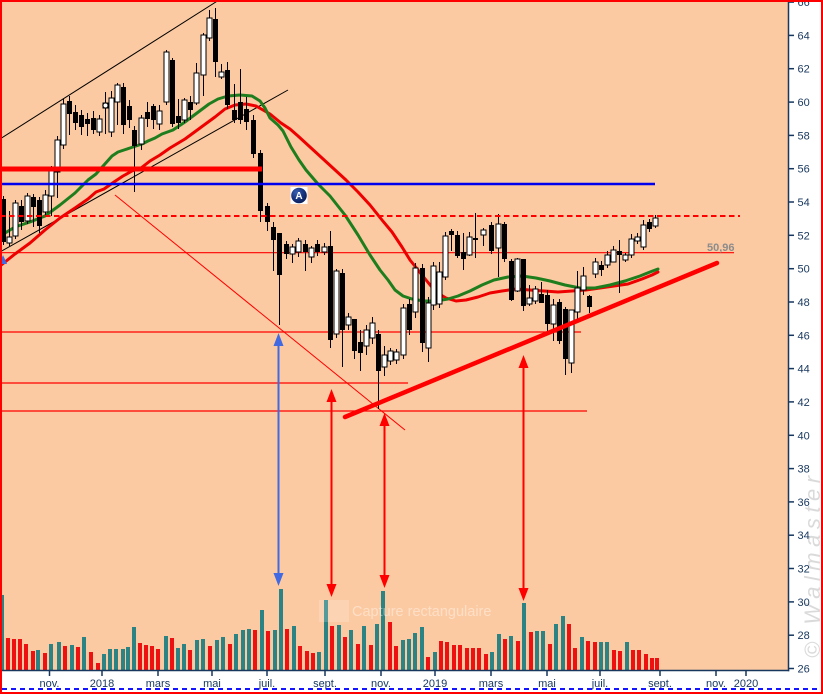  I want to click on svg-text: 62, so click(804, 70).